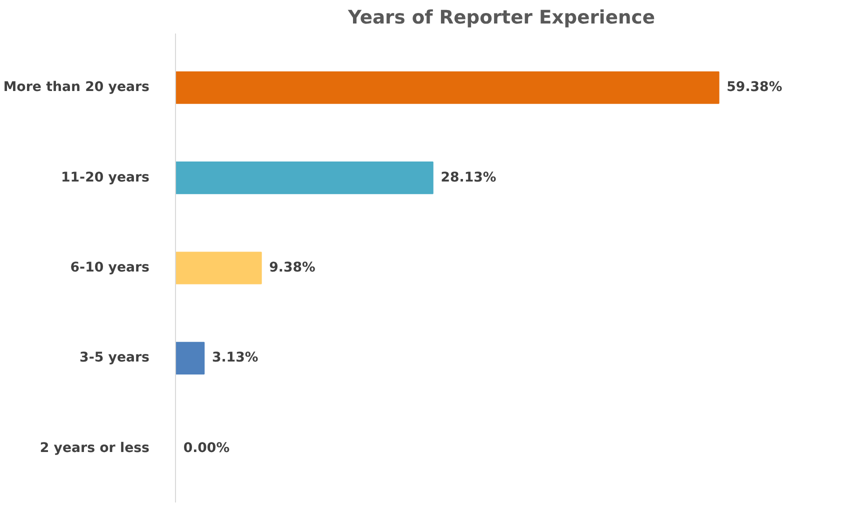  I want to click on data-label: 59.38%, so click(754, 88).